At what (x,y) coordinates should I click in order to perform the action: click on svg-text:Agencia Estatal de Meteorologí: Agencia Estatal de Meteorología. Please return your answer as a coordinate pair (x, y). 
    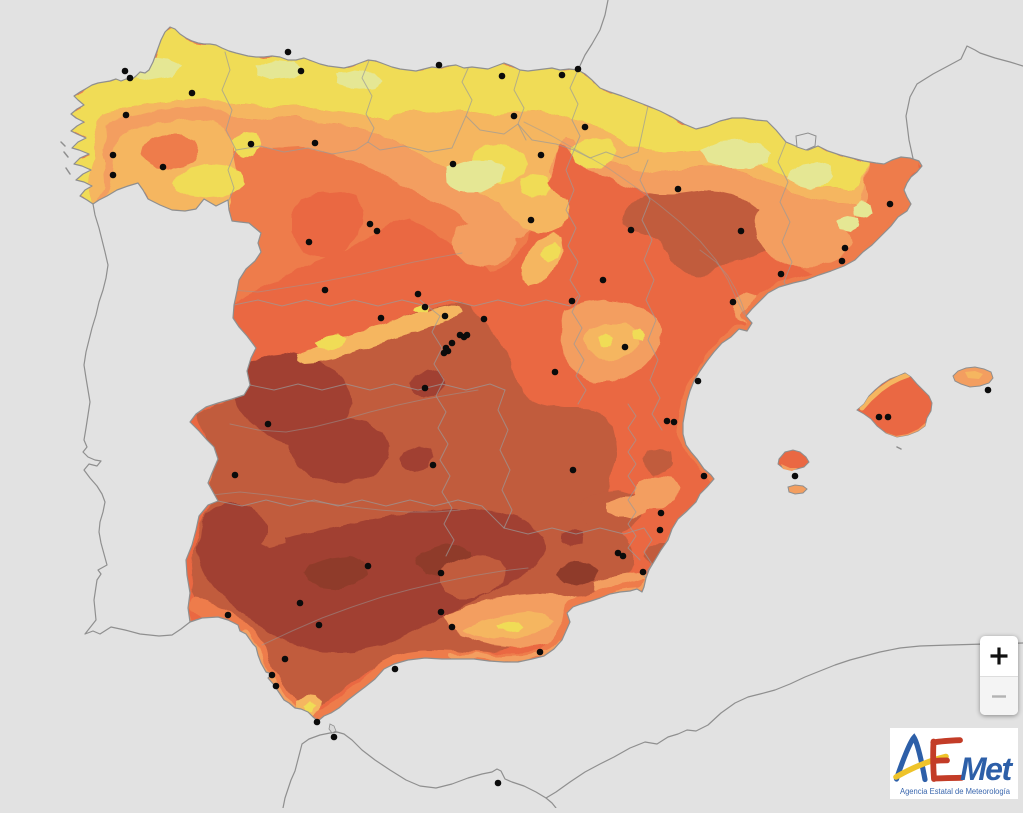
    Looking at the image, I should click on (955, 791).